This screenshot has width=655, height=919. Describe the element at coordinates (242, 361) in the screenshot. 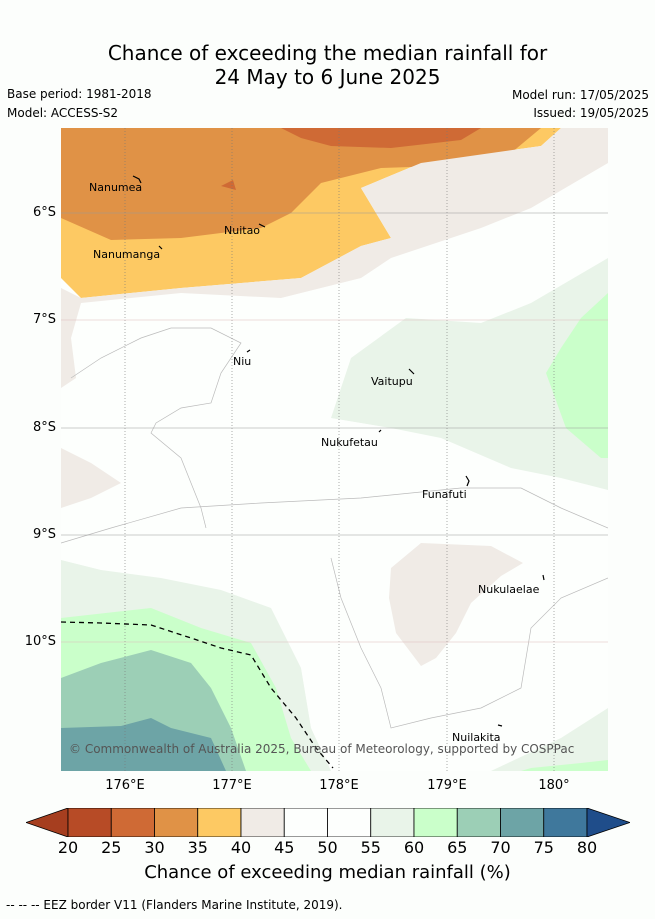

I see `place-niu: Niu` at that location.